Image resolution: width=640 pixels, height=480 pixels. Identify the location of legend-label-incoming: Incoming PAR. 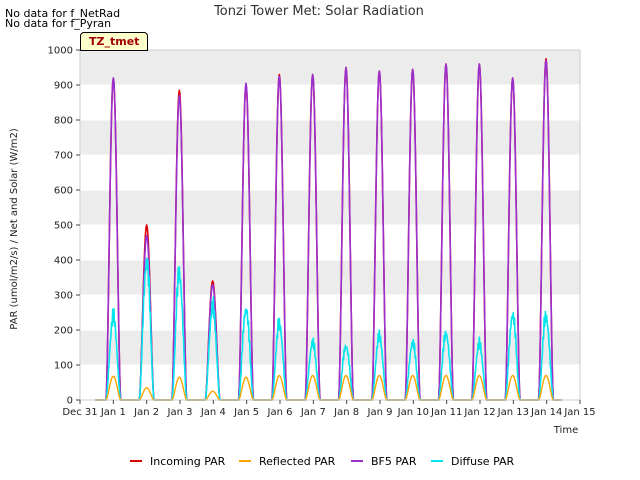
(188, 461).